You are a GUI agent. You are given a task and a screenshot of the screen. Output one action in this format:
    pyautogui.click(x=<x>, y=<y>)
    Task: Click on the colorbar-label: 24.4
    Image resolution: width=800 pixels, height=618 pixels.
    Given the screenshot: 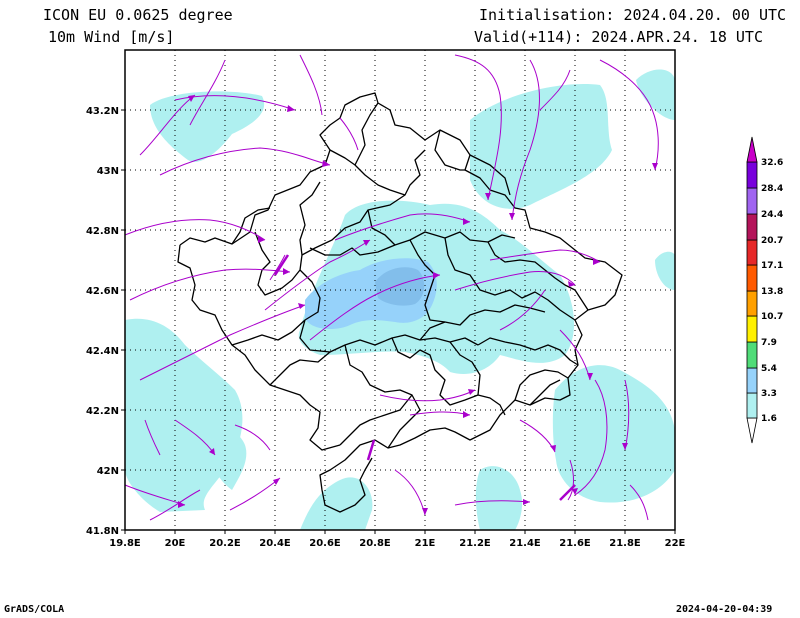 What is the action you would take?
    pyautogui.click(x=772, y=215)
    